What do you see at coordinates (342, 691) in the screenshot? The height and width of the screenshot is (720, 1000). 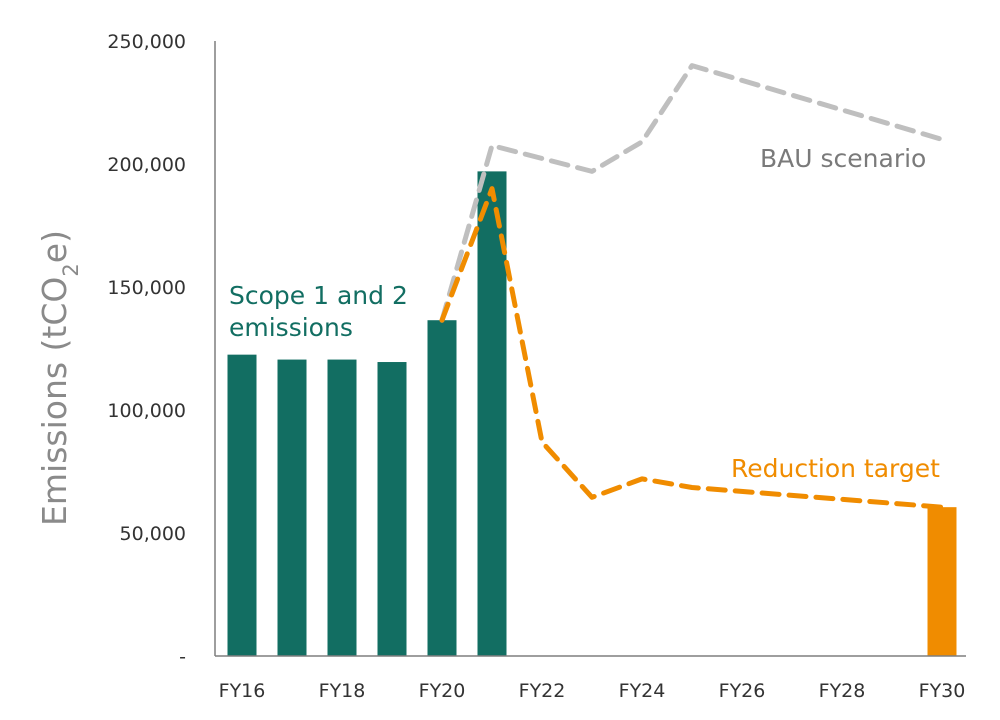 I see `x-tick-label-fy18: FY18` at bounding box center [342, 691].